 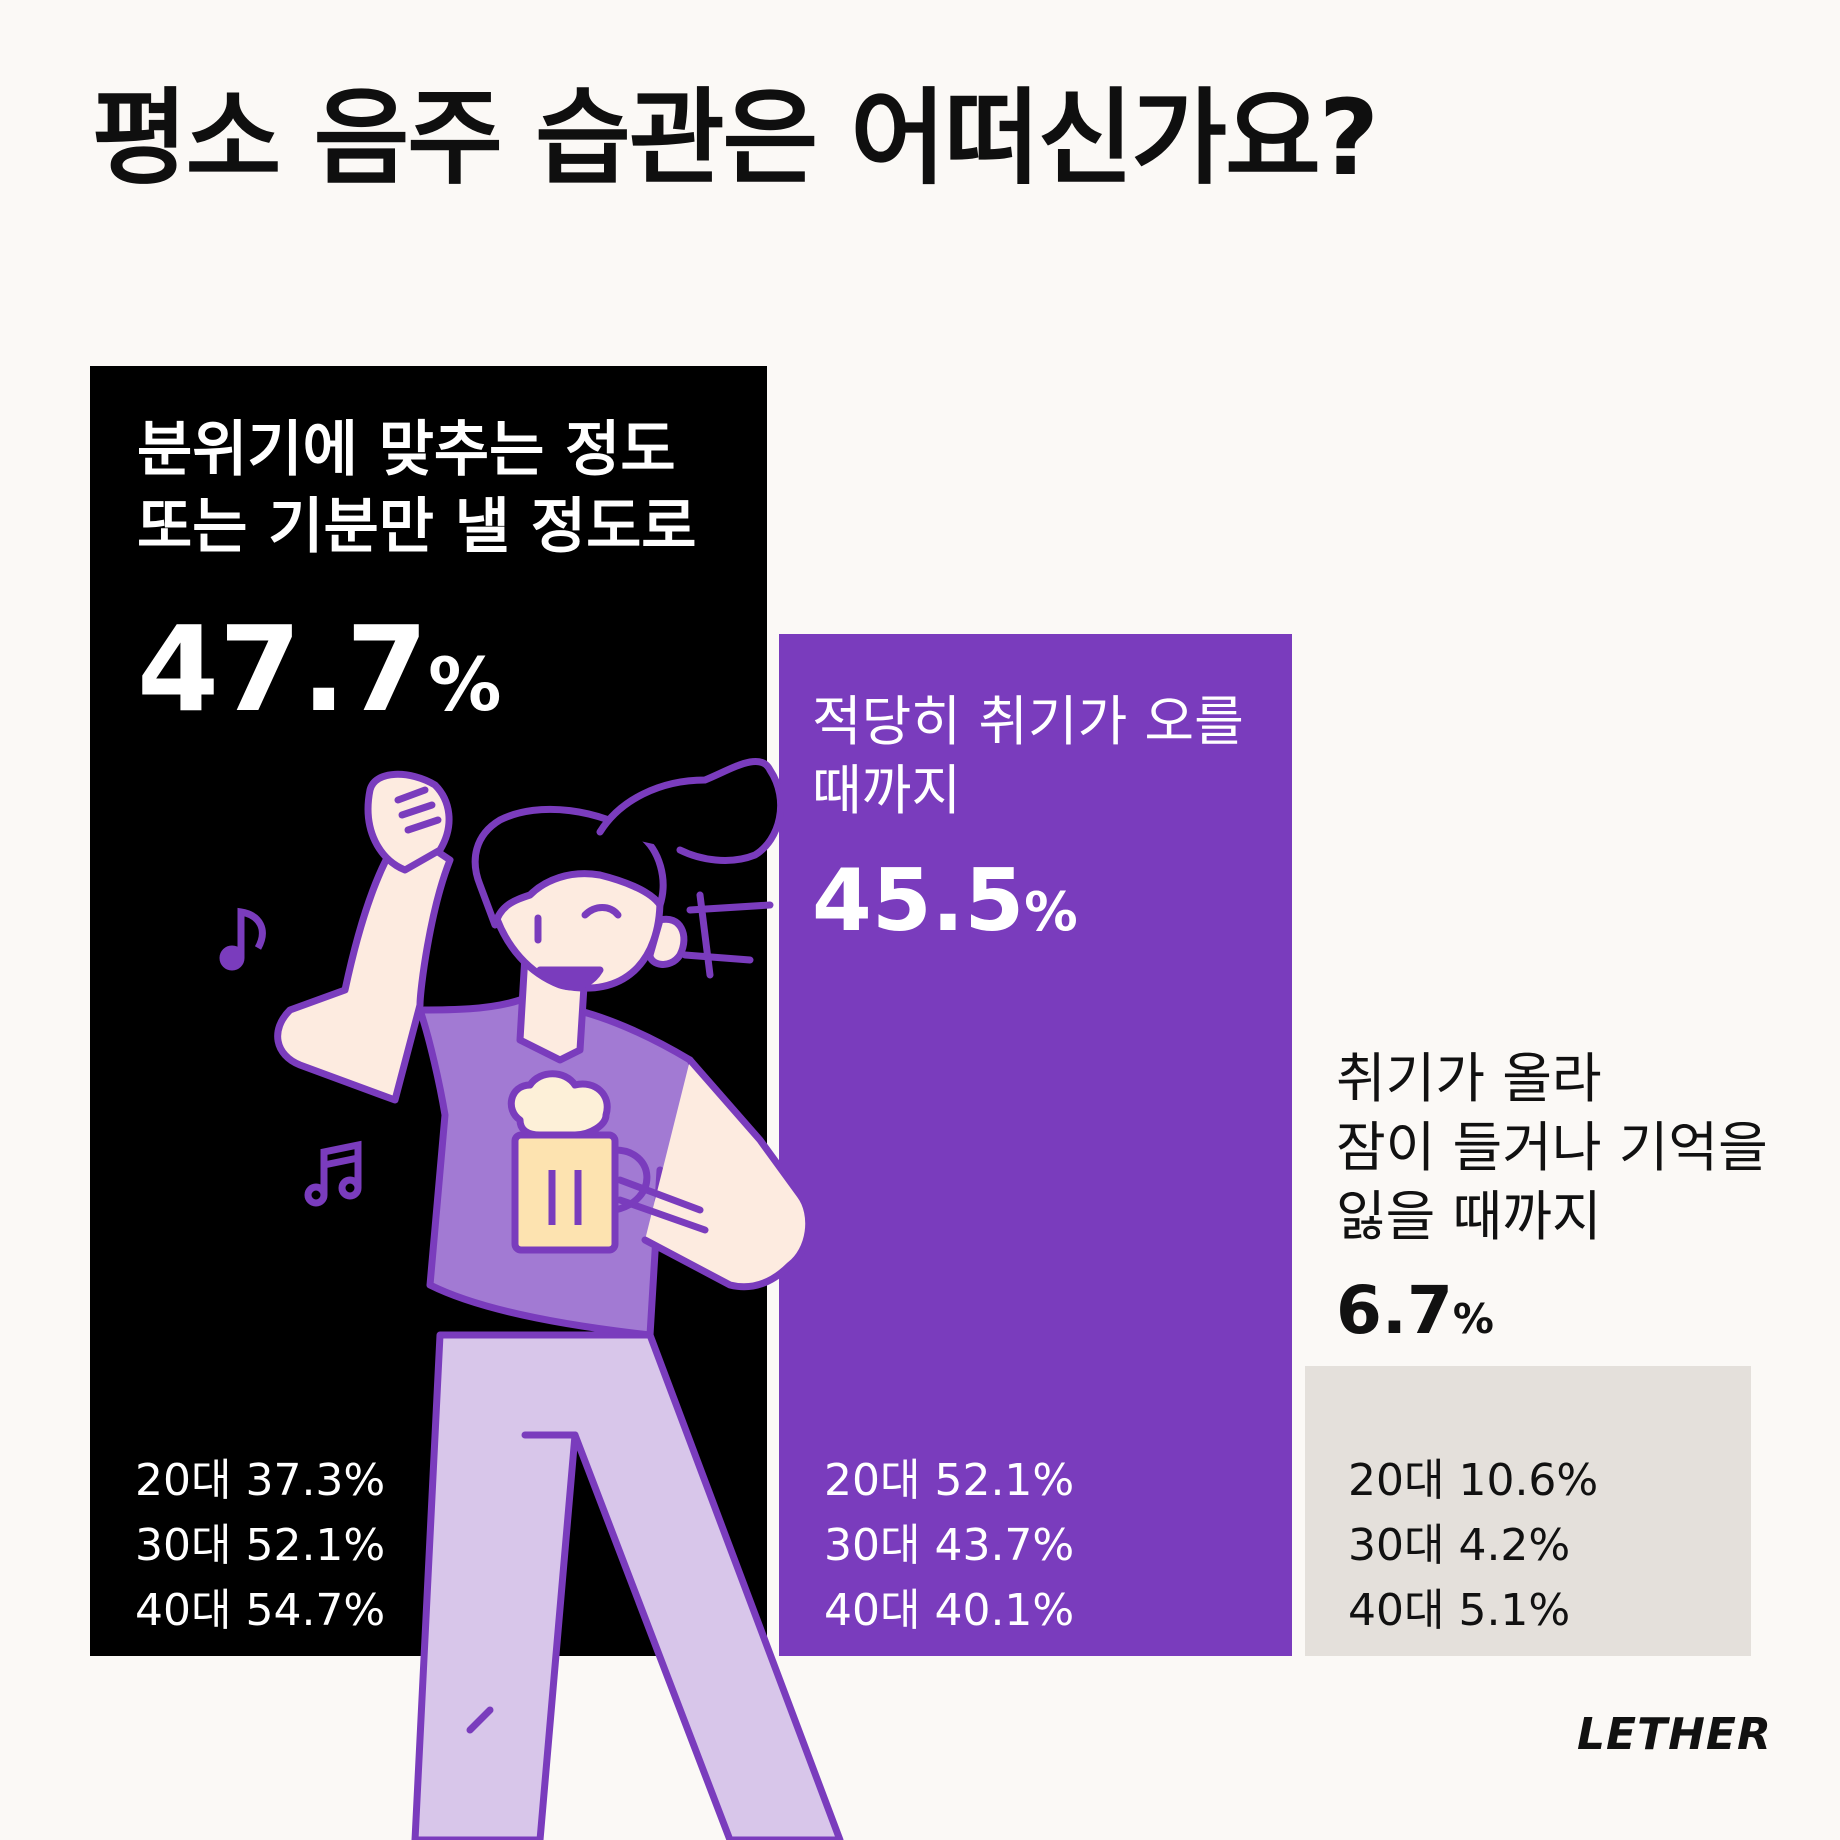 I want to click on age-breakdown-item: 30대 52.1%, so click(x=260, y=1546).